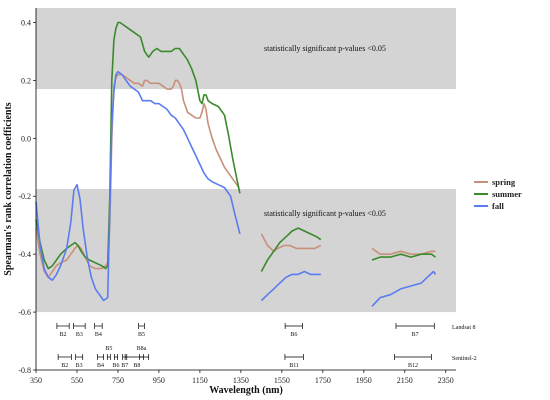 The width and height of the screenshot is (550, 400). I want to click on x-tick-label-750: 750, so click(118, 380).